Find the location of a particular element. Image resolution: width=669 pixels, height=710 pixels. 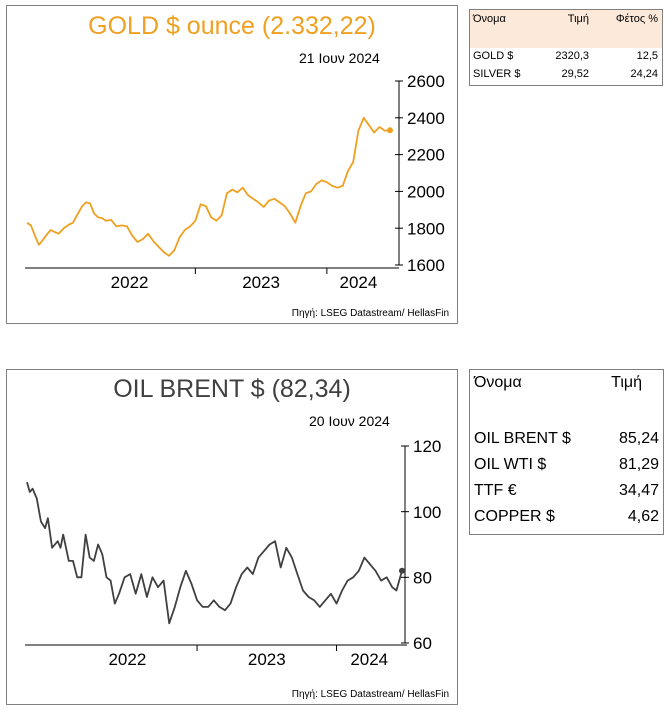

gold-table-cell-ytd: 12,5 is located at coordinates (647, 56).